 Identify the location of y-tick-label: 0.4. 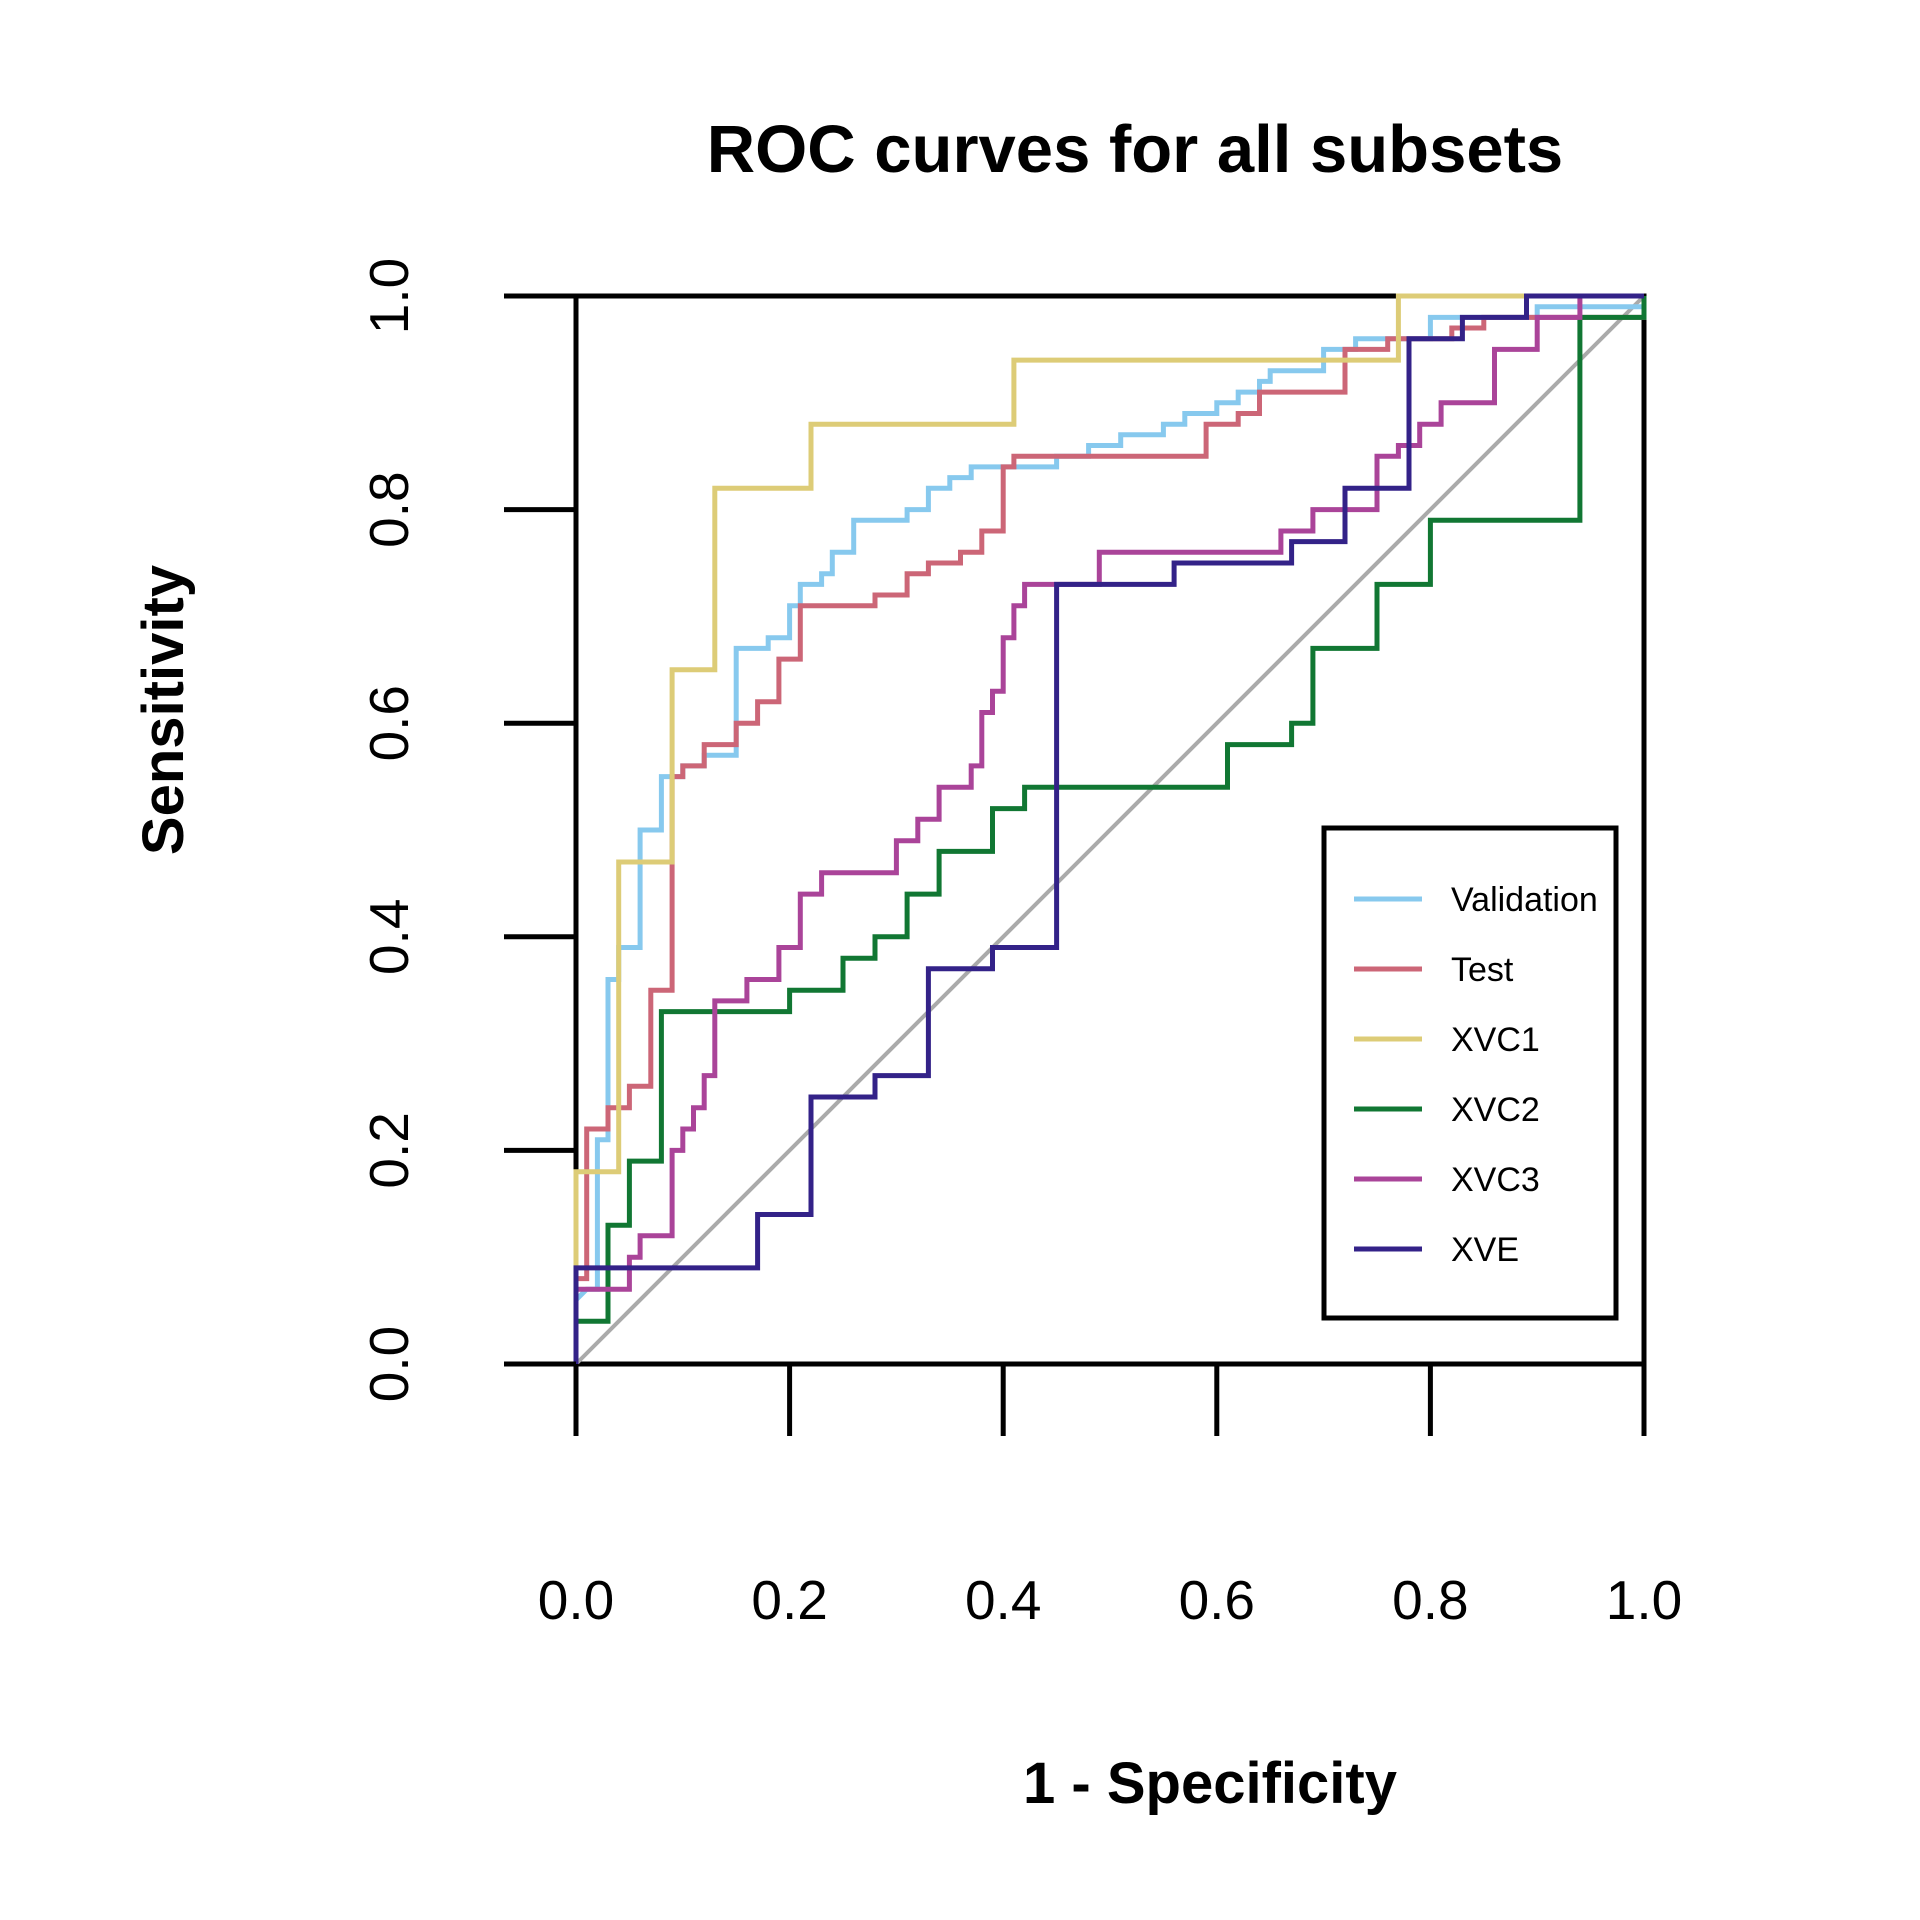
(389, 937).